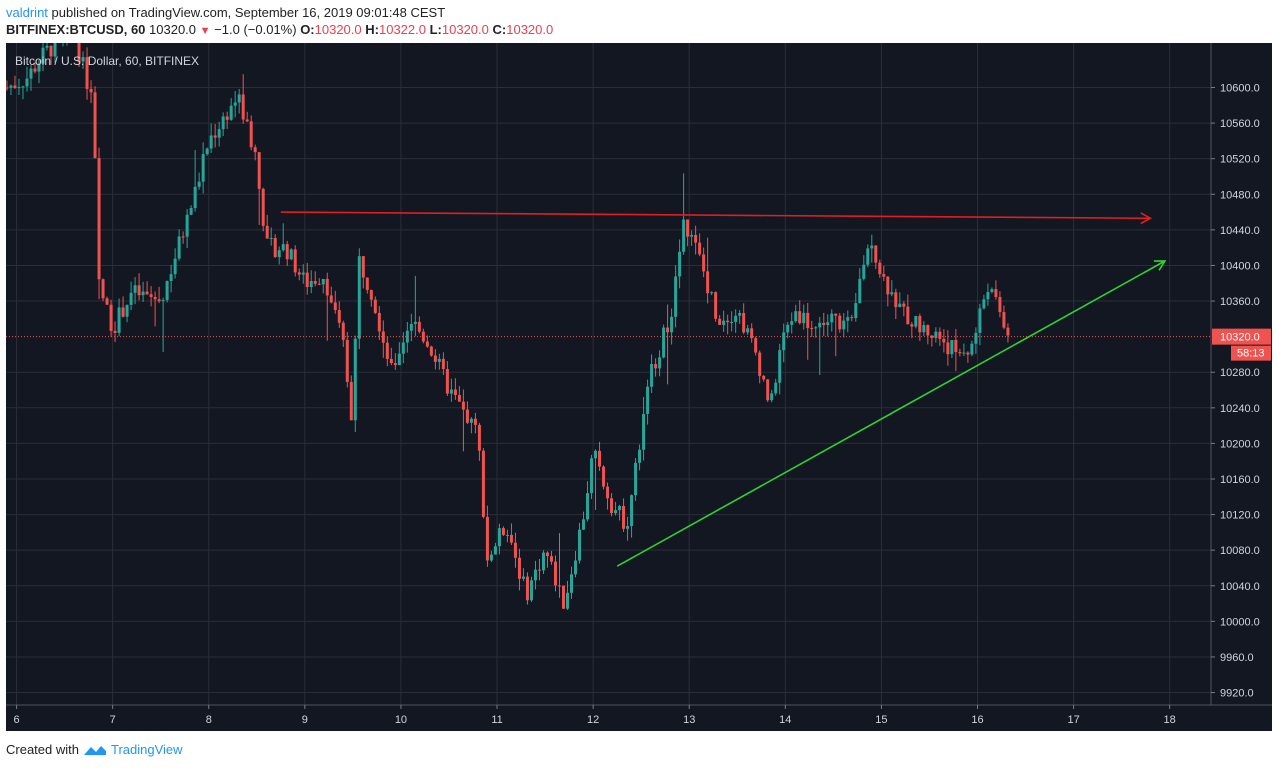 Image resolution: width=1279 pixels, height=768 pixels. Describe the element at coordinates (338, 29) in the screenshot. I see `open-value: 10320.0` at that location.